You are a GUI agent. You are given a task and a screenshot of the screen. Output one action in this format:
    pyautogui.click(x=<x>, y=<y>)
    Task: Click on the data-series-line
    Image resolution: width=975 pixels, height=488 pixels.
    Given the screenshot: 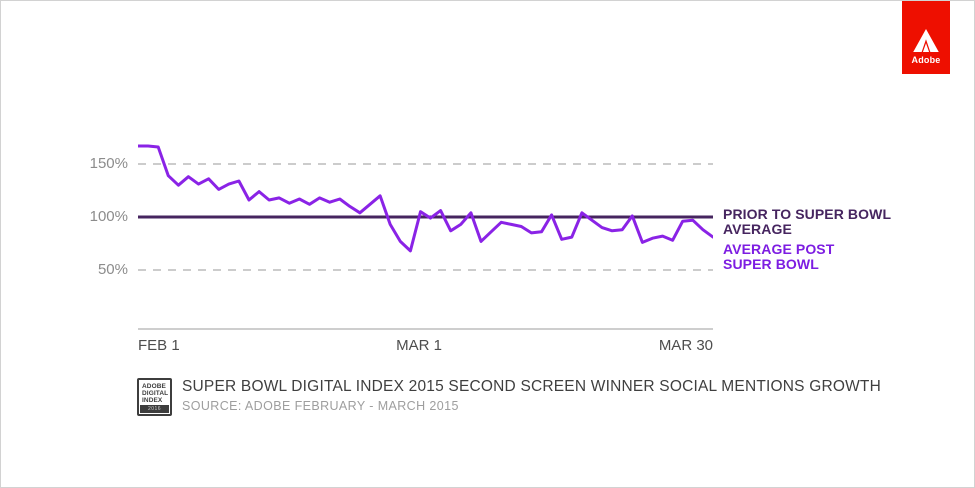 What is the action you would take?
    pyautogui.click(x=425, y=198)
    